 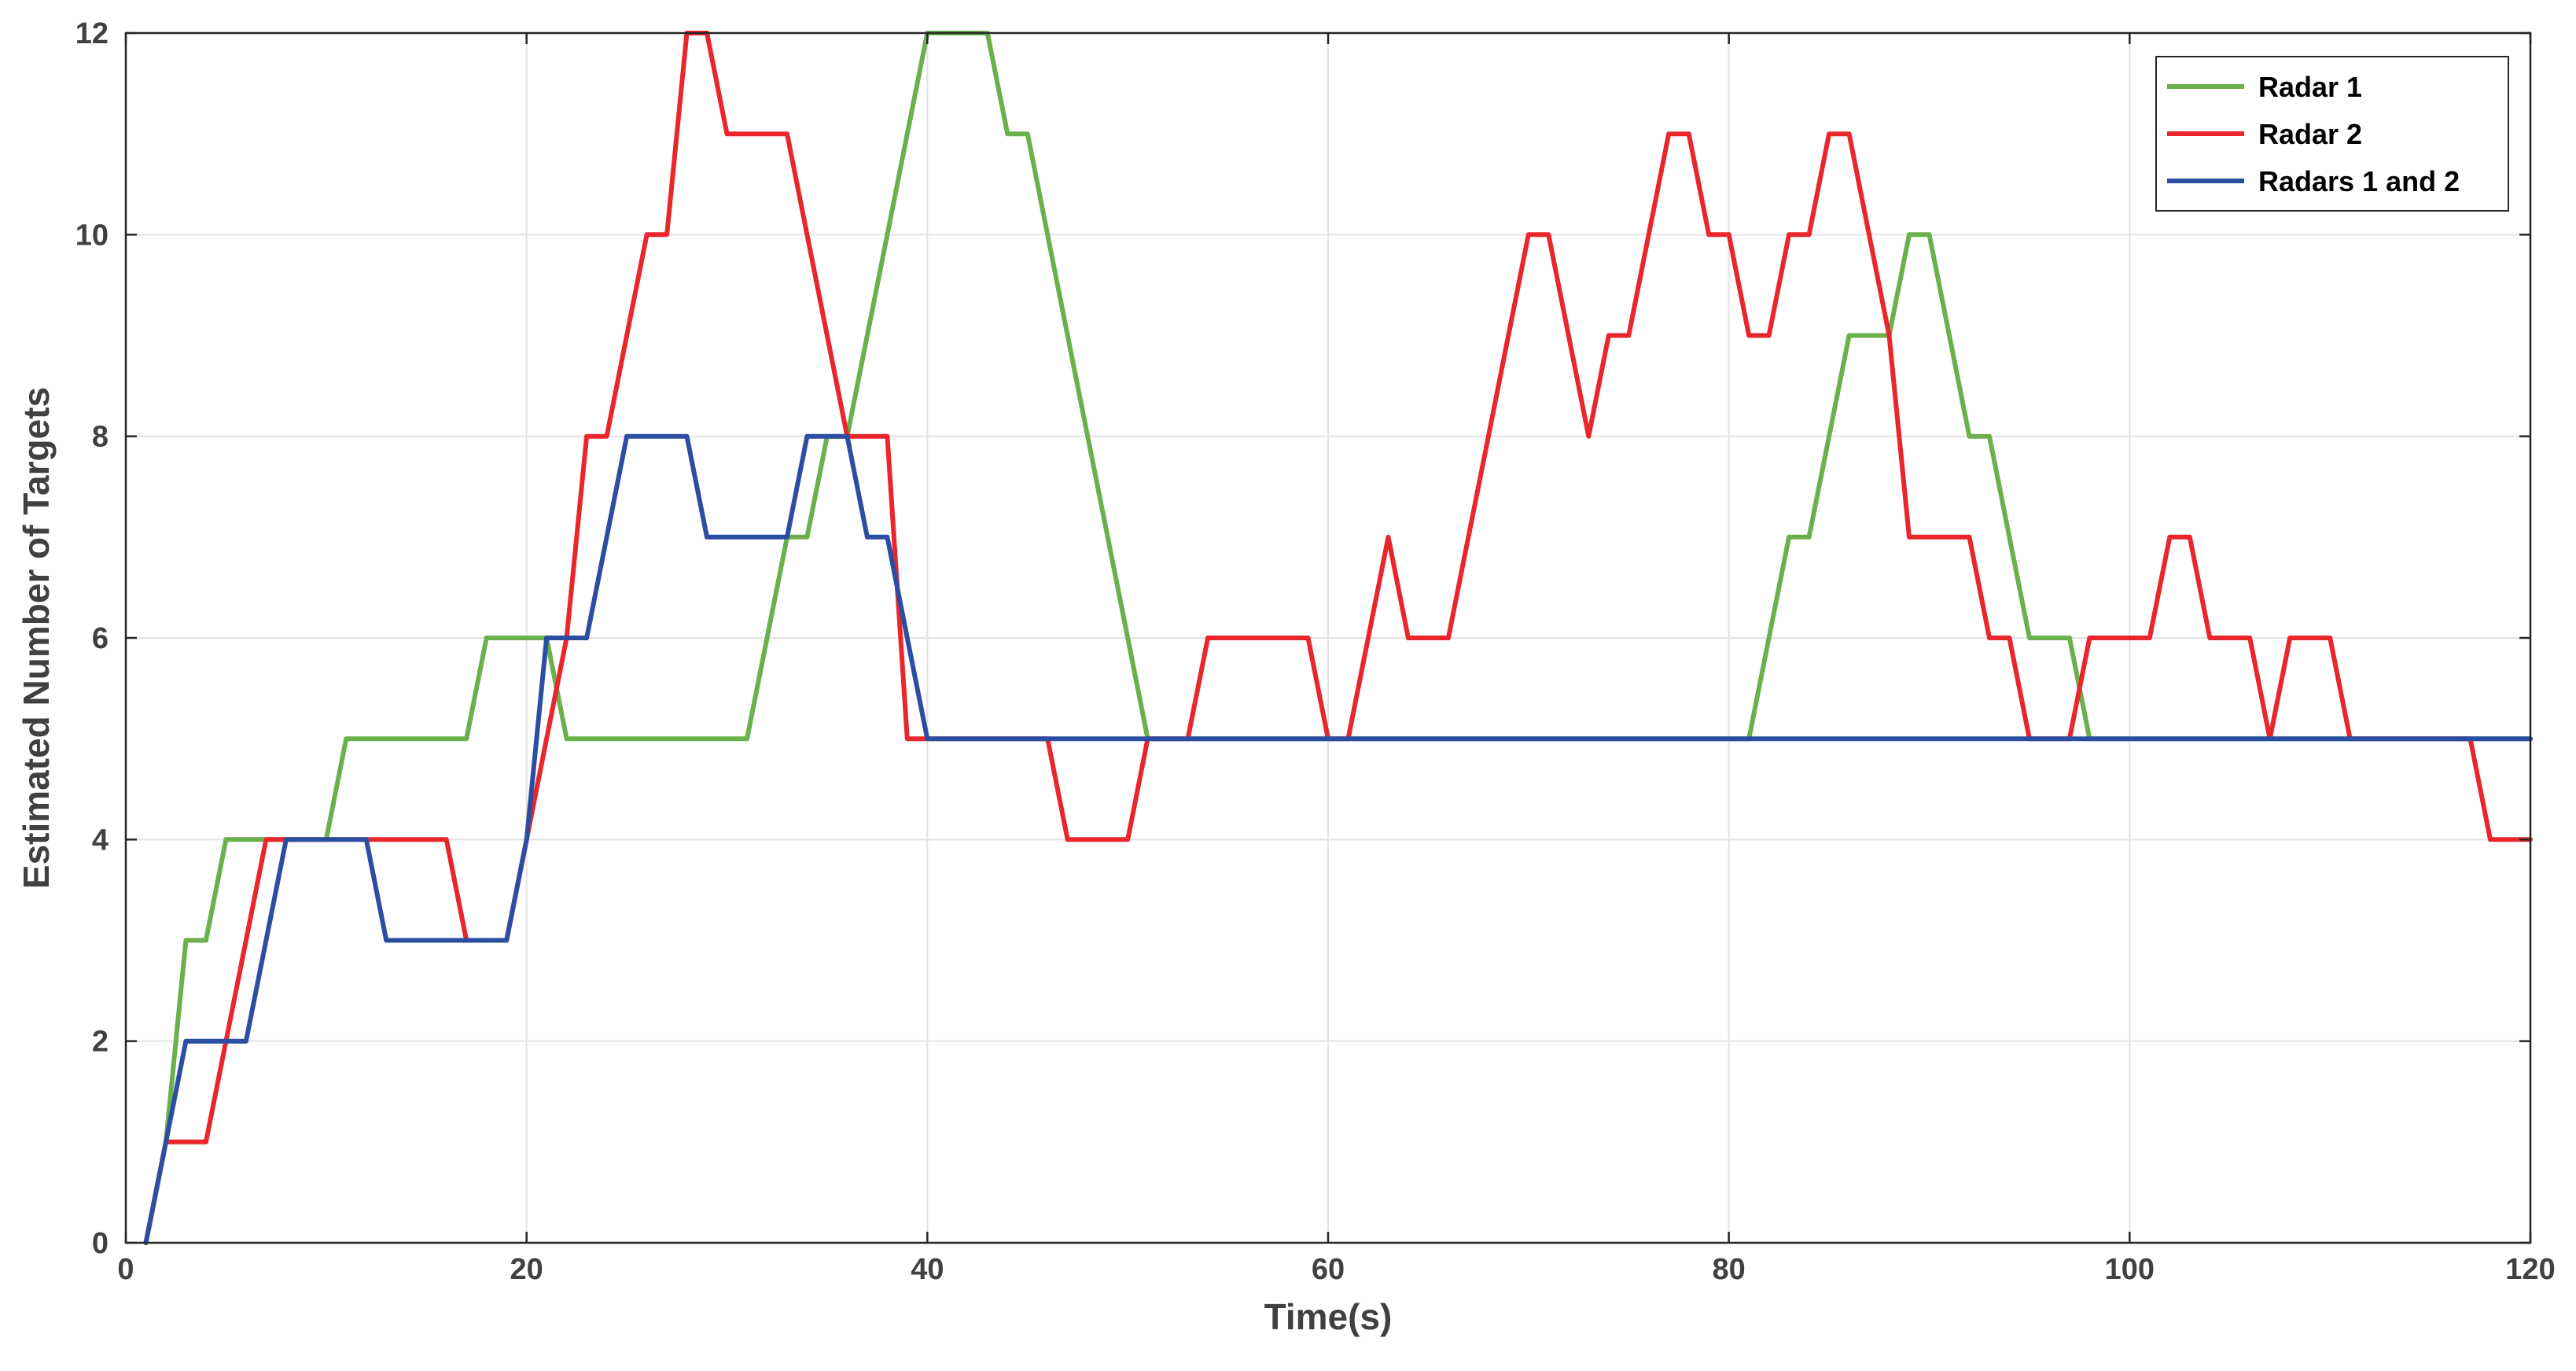 What do you see at coordinates (2530, 1269) in the screenshot?
I see `x-tick-label: 120` at bounding box center [2530, 1269].